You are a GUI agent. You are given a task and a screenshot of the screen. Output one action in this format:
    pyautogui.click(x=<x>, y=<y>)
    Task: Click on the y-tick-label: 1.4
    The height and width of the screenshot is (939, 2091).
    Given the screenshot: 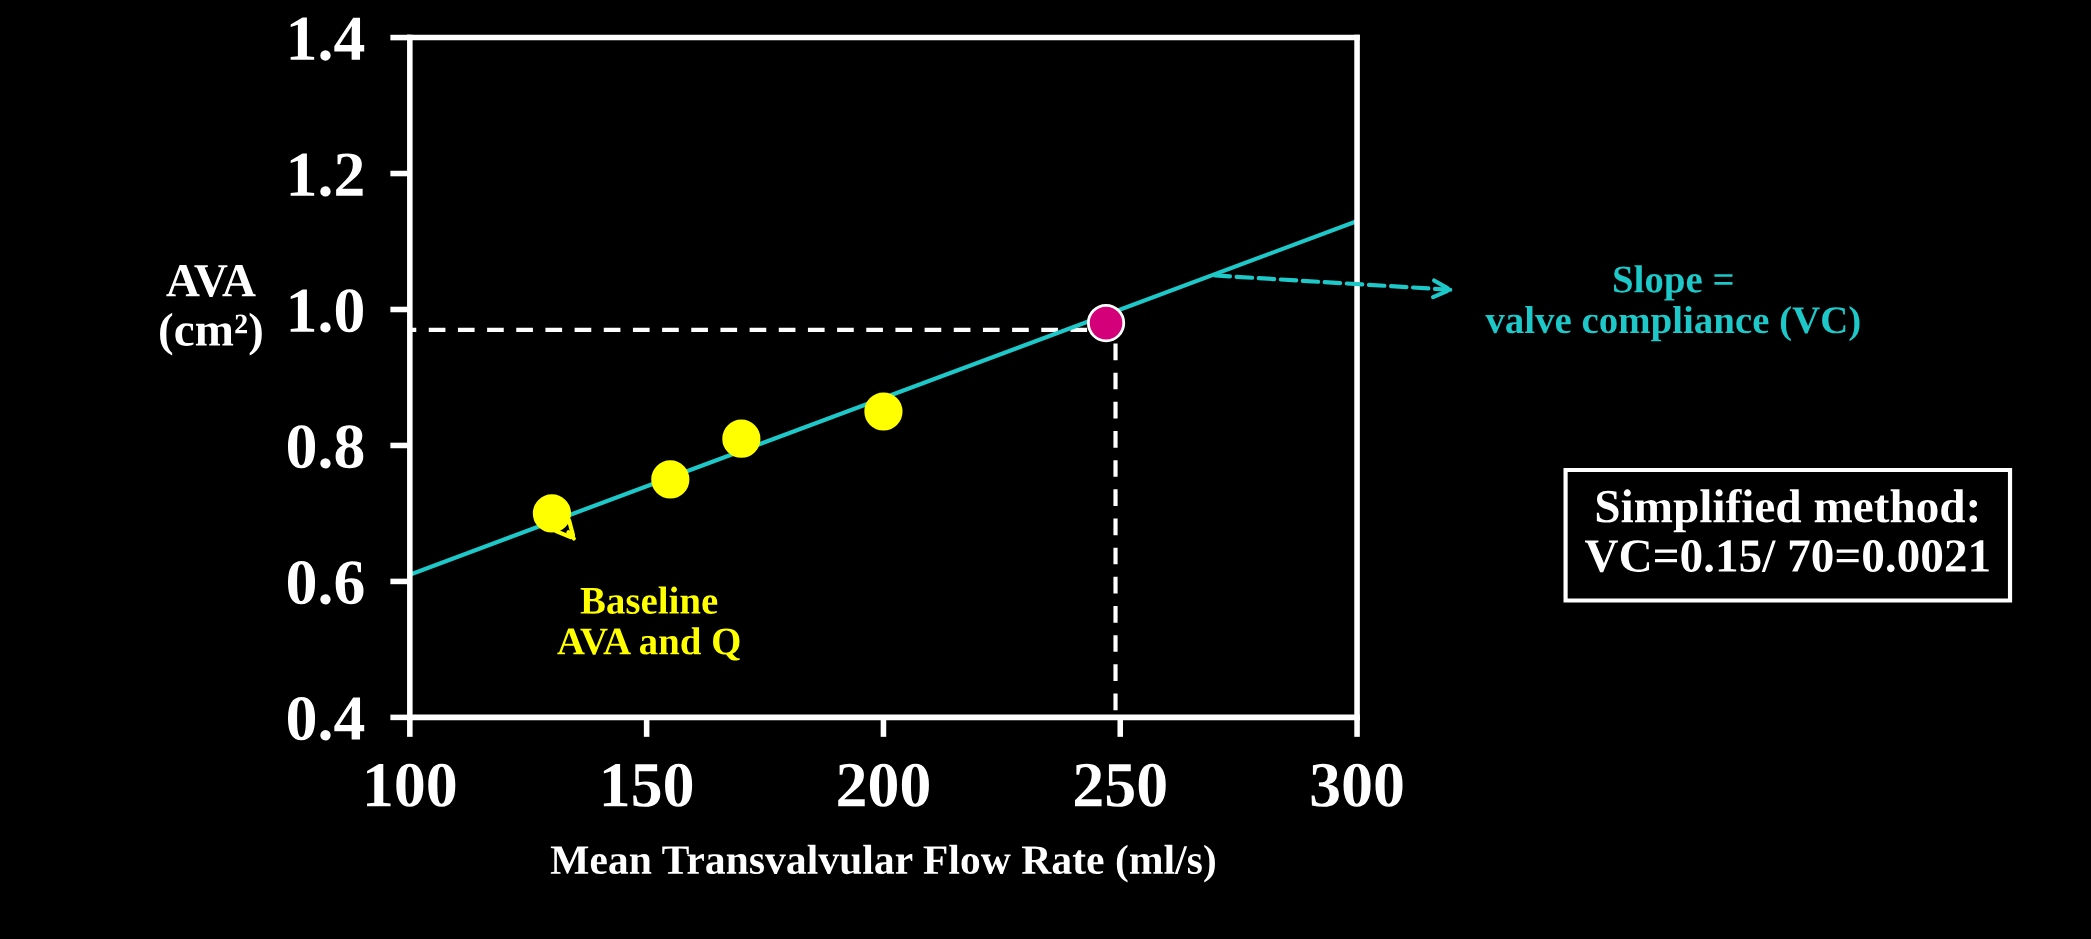 What is the action you would take?
    pyautogui.click(x=327, y=39)
    